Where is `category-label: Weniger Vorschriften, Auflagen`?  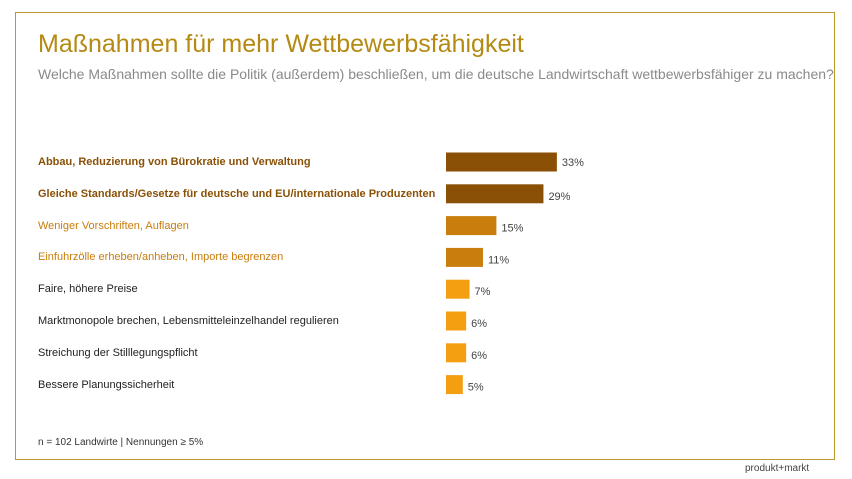
category-label: Weniger Vorschriften, Auflagen is located at coordinates (113, 225).